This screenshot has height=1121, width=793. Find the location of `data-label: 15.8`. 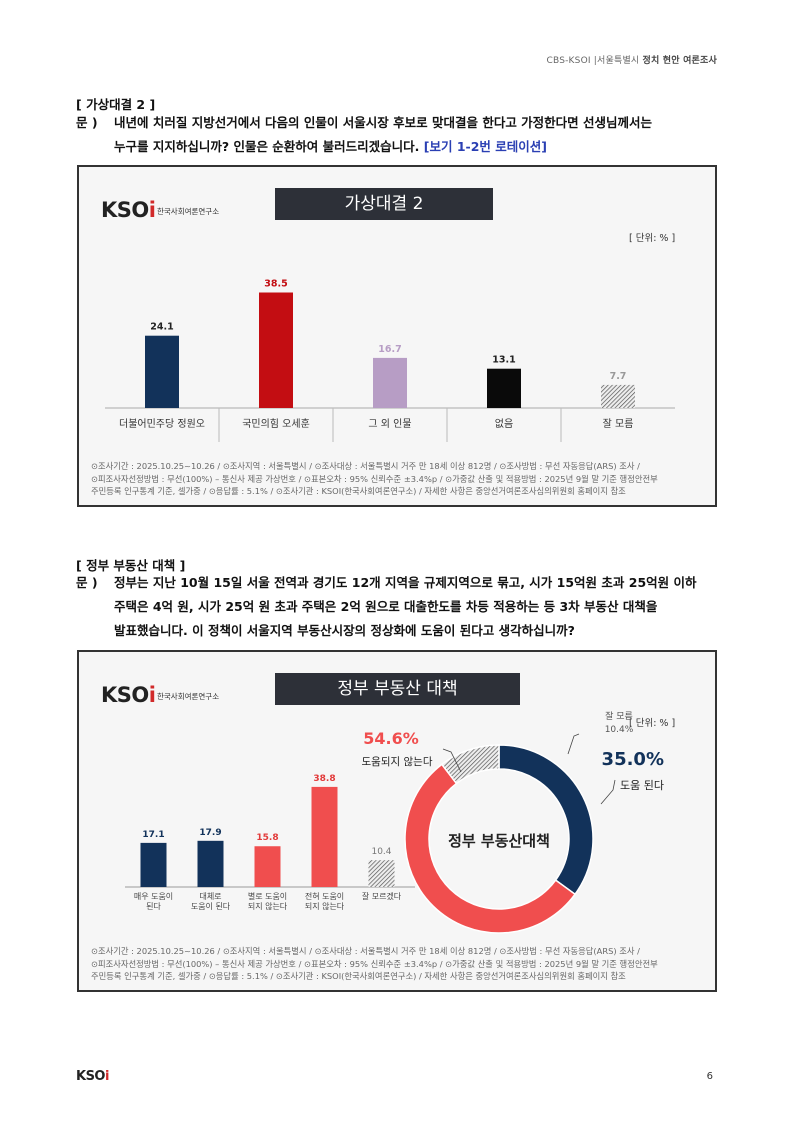

data-label: 15.8 is located at coordinates (267, 838).